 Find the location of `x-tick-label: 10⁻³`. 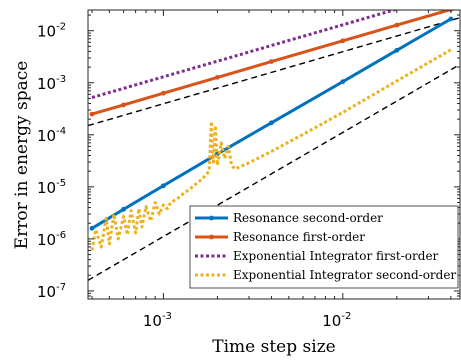

x-tick-label: 10⁻³ is located at coordinates (157, 320).